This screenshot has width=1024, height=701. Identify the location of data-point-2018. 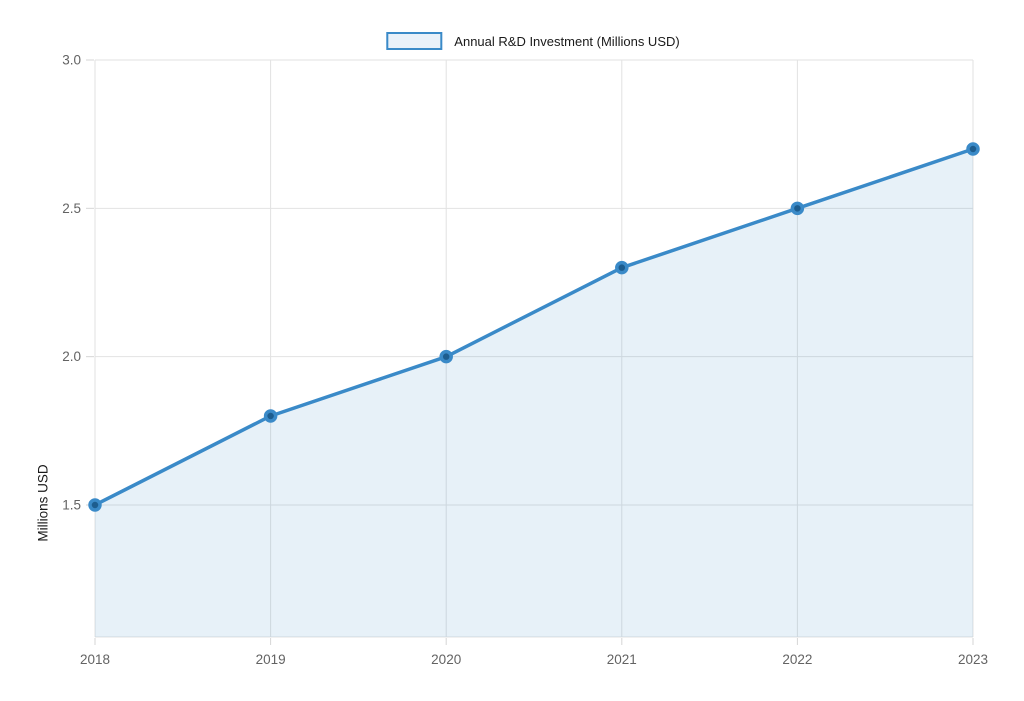
(95, 505).